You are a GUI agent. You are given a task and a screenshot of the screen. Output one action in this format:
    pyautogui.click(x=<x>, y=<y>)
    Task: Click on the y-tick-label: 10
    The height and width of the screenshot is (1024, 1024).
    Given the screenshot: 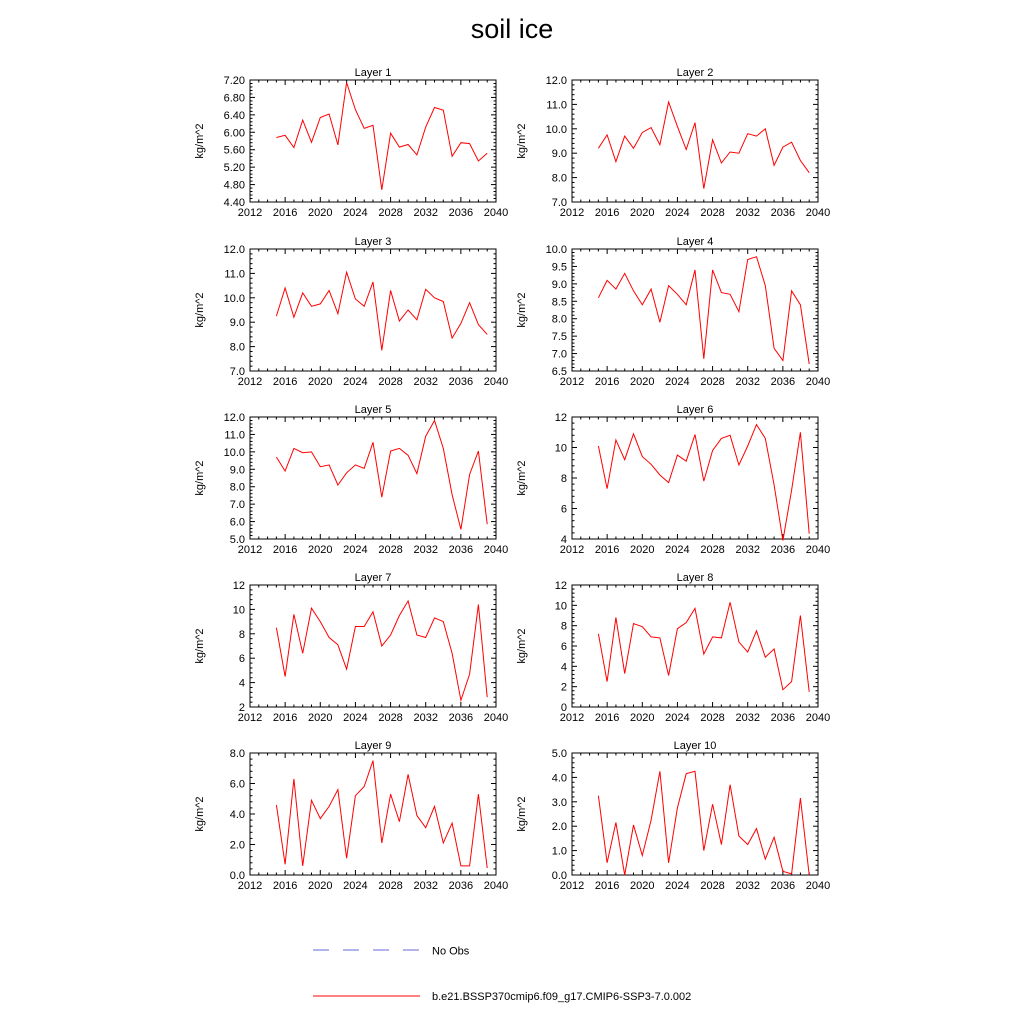 What is the action you would take?
    pyautogui.click(x=561, y=449)
    